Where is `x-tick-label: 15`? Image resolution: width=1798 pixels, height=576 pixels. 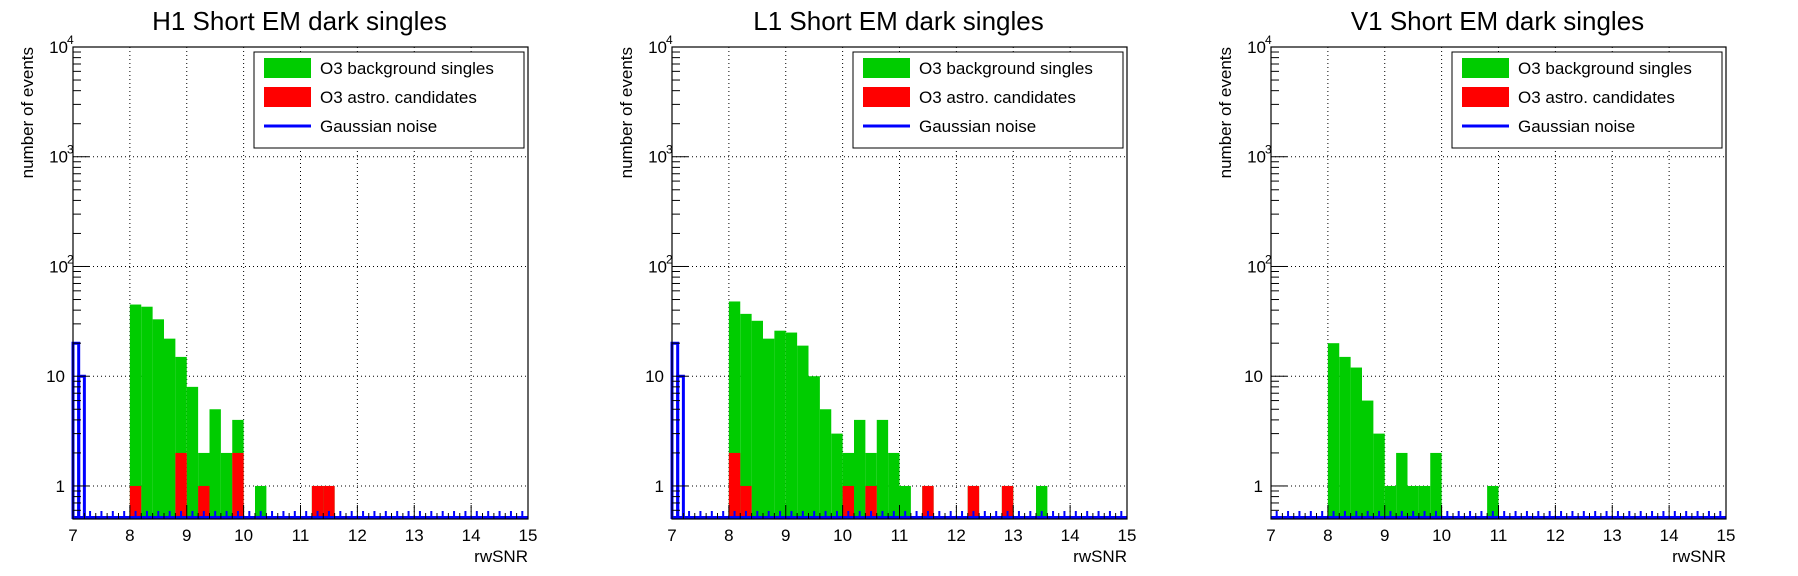 x-tick-label: 15 is located at coordinates (1127, 535).